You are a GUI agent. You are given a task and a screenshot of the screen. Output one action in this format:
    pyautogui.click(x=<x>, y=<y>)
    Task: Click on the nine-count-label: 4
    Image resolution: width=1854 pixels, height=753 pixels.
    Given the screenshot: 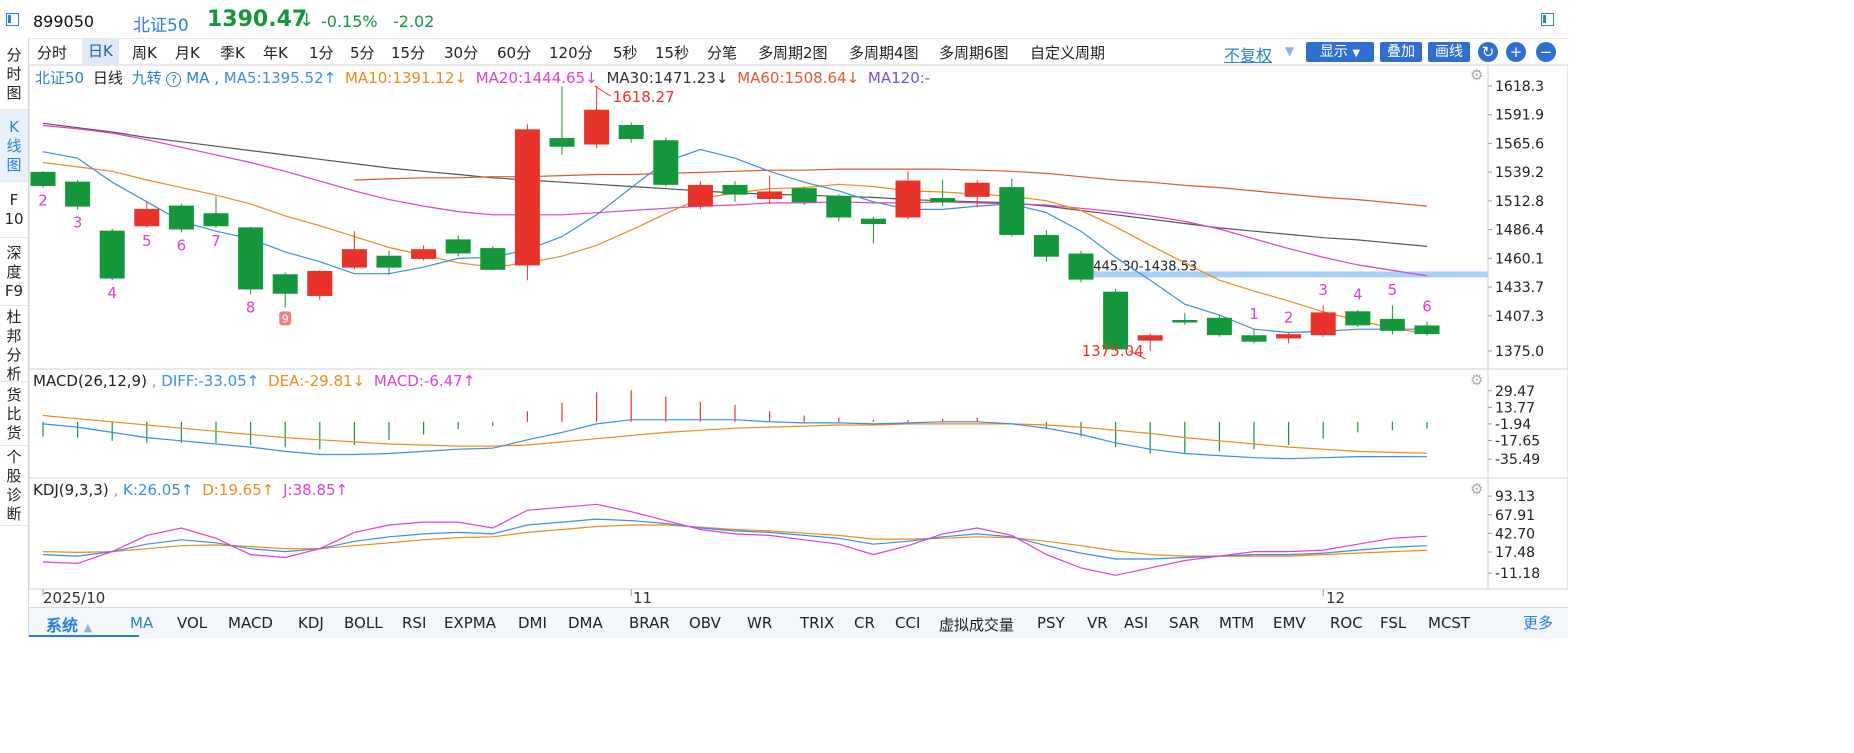 What is the action you would take?
    pyautogui.click(x=112, y=293)
    